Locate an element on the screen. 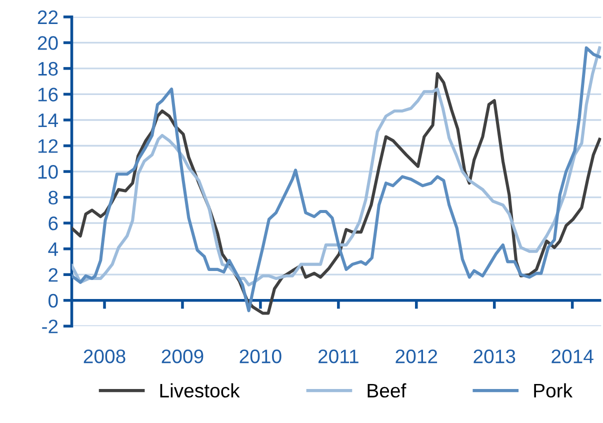 Image resolution: width=603 pixels, height=423 pixels. legend-label: Livestock is located at coordinates (200, 390).